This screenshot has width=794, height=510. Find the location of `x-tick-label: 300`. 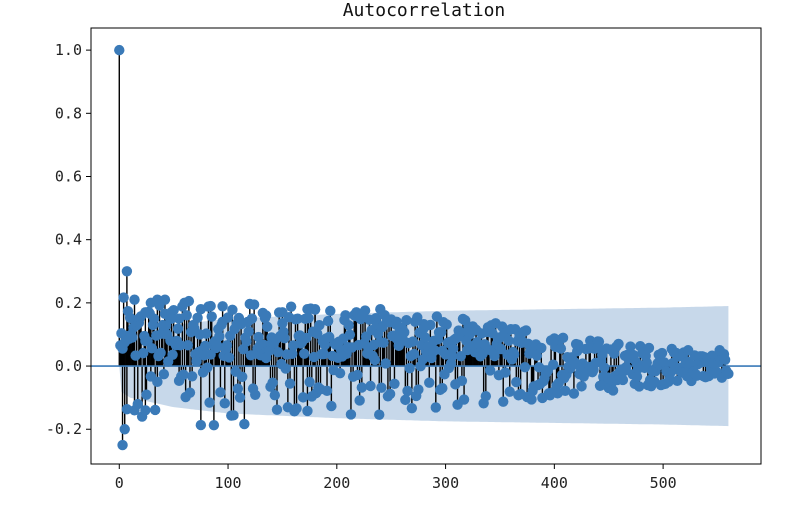

x-tick-label: 300 is located at coordinates (445, 483).